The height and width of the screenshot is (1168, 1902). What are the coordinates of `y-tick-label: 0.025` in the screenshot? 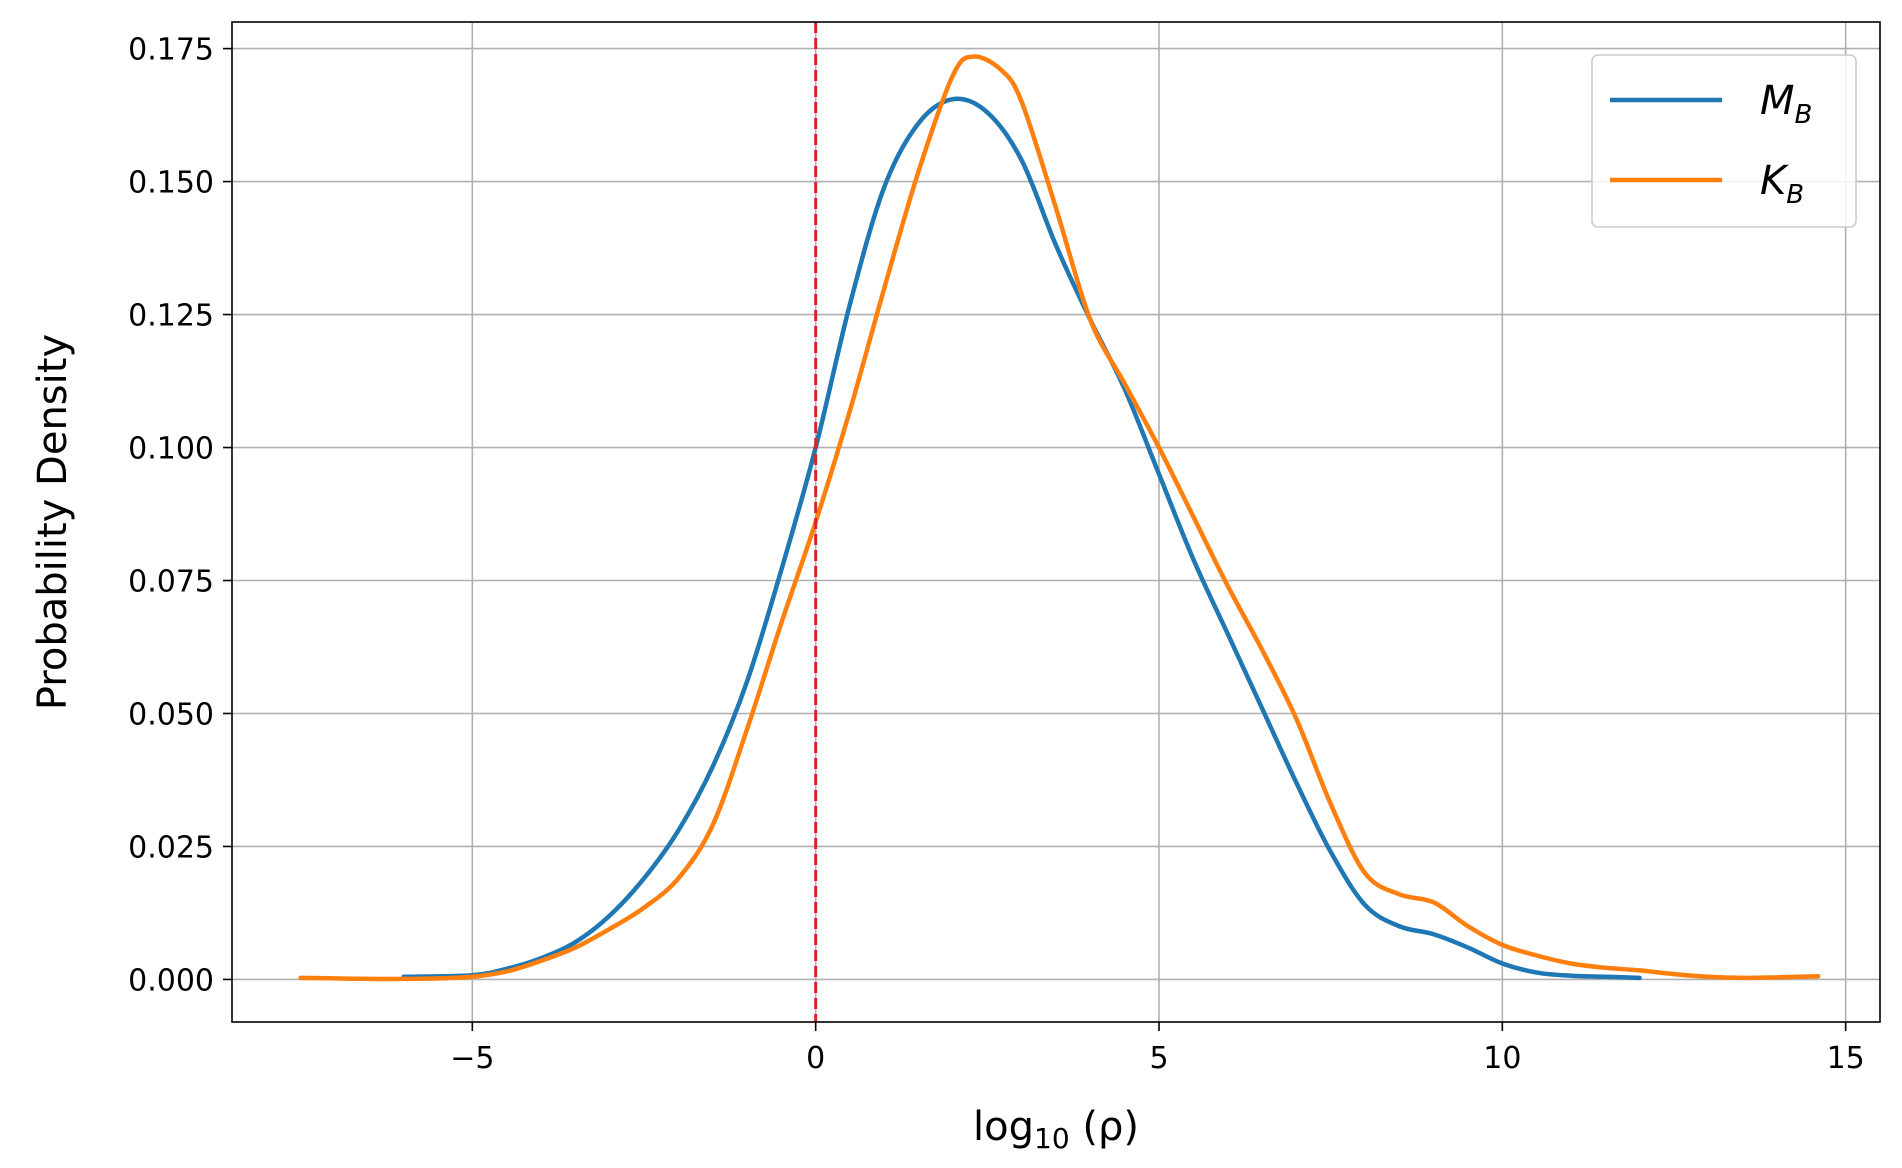 It's located at (171, 847).